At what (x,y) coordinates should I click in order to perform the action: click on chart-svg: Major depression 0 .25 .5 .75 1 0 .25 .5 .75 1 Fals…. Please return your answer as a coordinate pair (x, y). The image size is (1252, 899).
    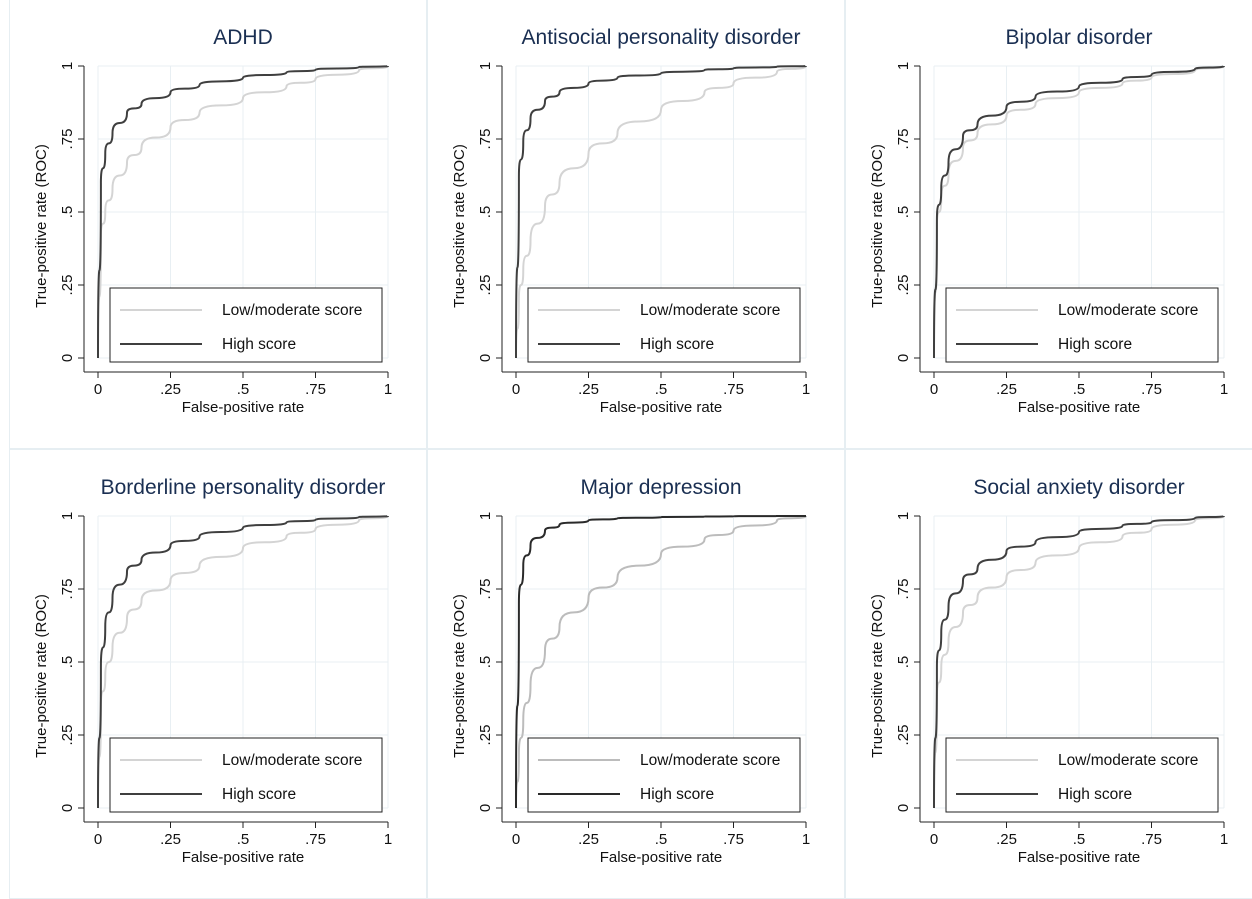
    Looking at the image, I should click on (630, 671).